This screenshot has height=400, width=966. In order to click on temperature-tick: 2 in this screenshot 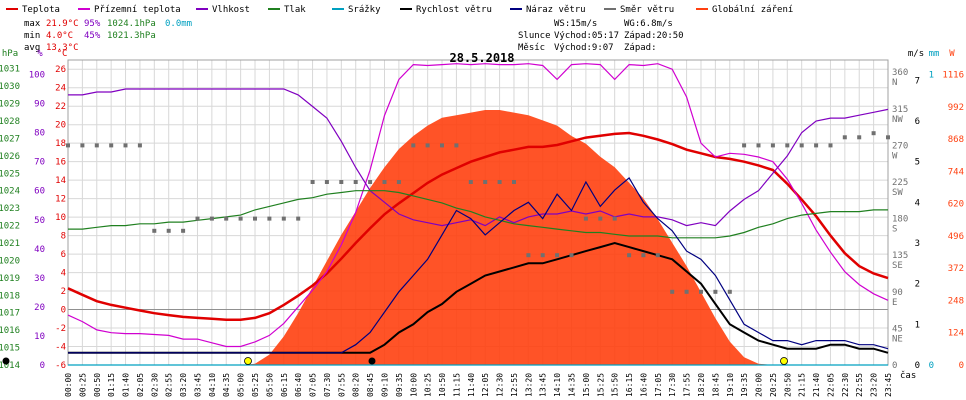, I will do `click(63, 292)`.